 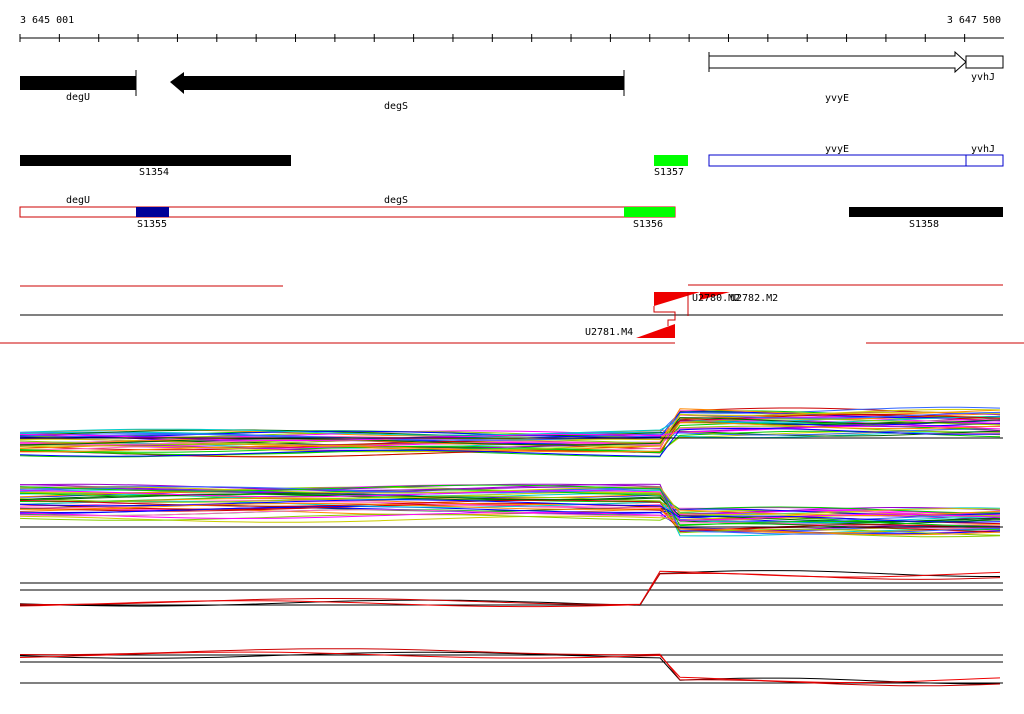 What do you see at coordinates (983, 77) in the screenshot?
I see `gene-label: yvhJ` at bounding box center [983, 77].